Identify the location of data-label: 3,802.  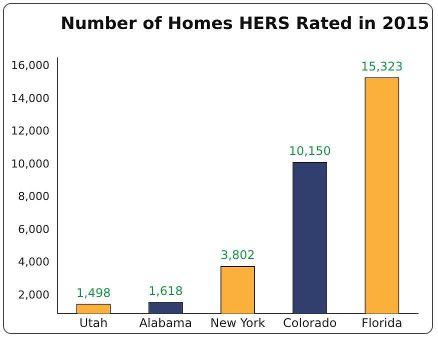
(237, 255).